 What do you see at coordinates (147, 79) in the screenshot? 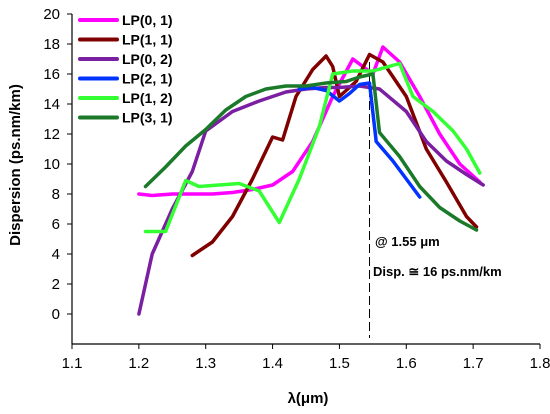
I see `legend-label: LP(2, 1)` at bounding box center [147, 79].